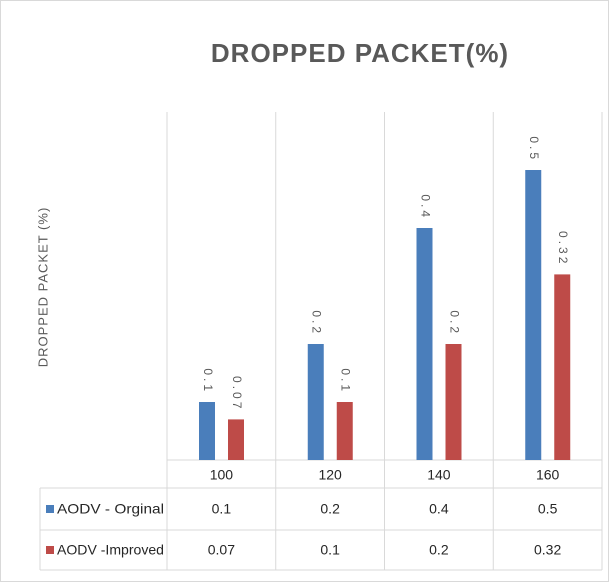 The height and width of the screenshot is (588, 610). I want to click on chart-title: DROPPED PACKET(%), so click(360, 53).